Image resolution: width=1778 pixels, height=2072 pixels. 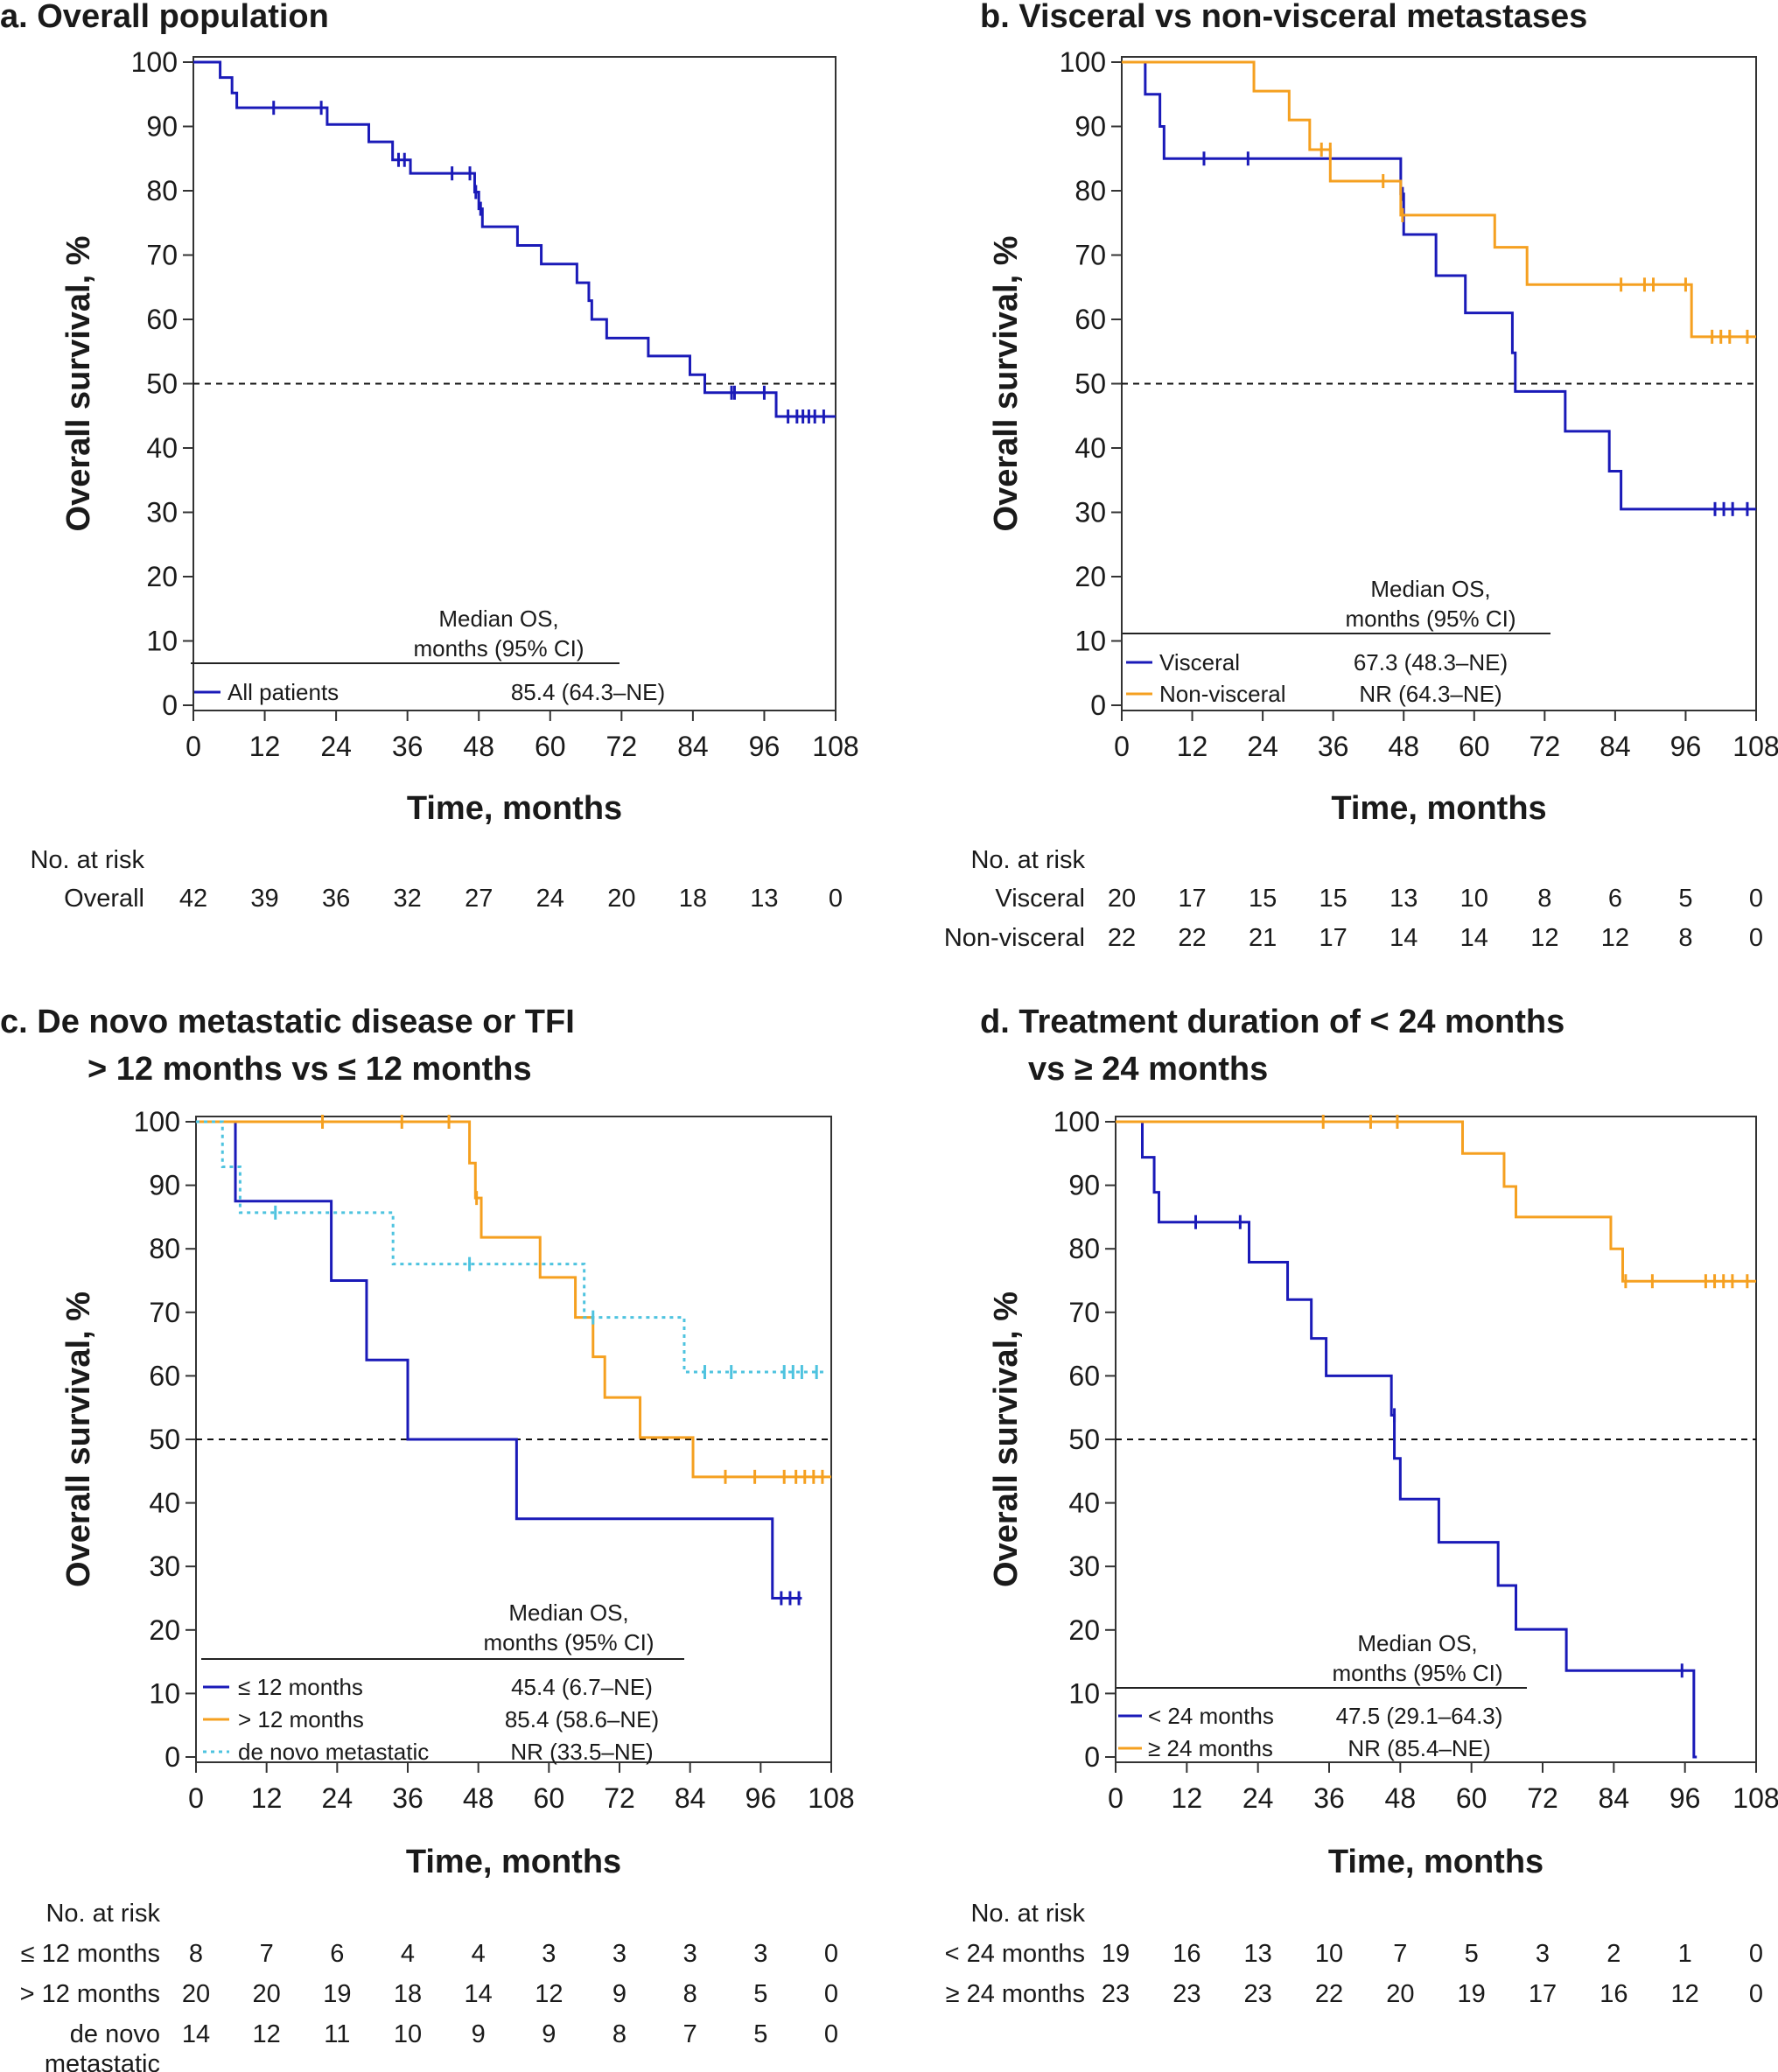 I want to click on risk-row-label: Overall, so click(x=104, y=899).